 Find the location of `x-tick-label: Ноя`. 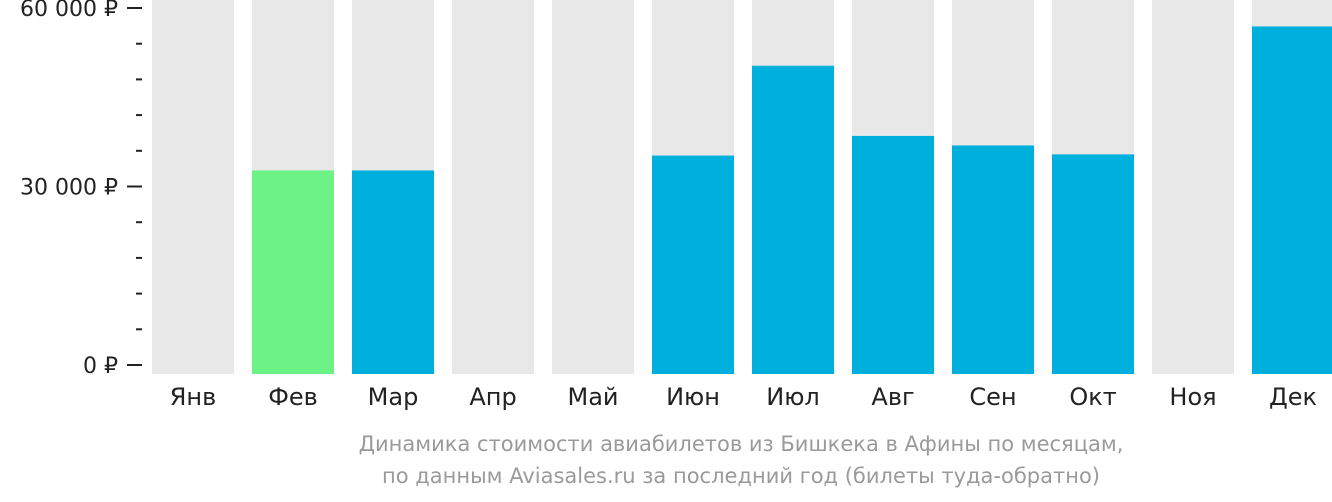

x-tick-label: Ноя is located at coordinates (1192, 397).